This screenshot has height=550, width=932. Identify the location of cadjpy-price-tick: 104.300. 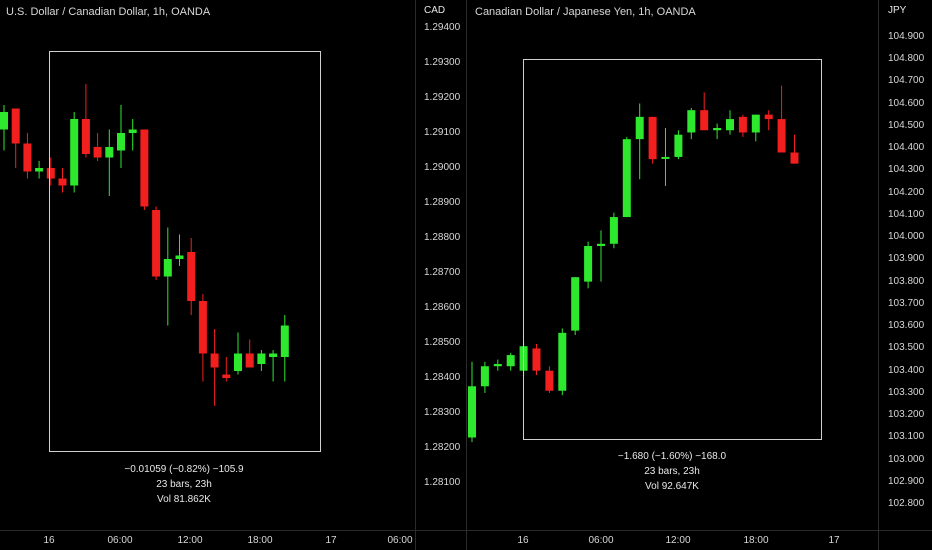
(906, 170).